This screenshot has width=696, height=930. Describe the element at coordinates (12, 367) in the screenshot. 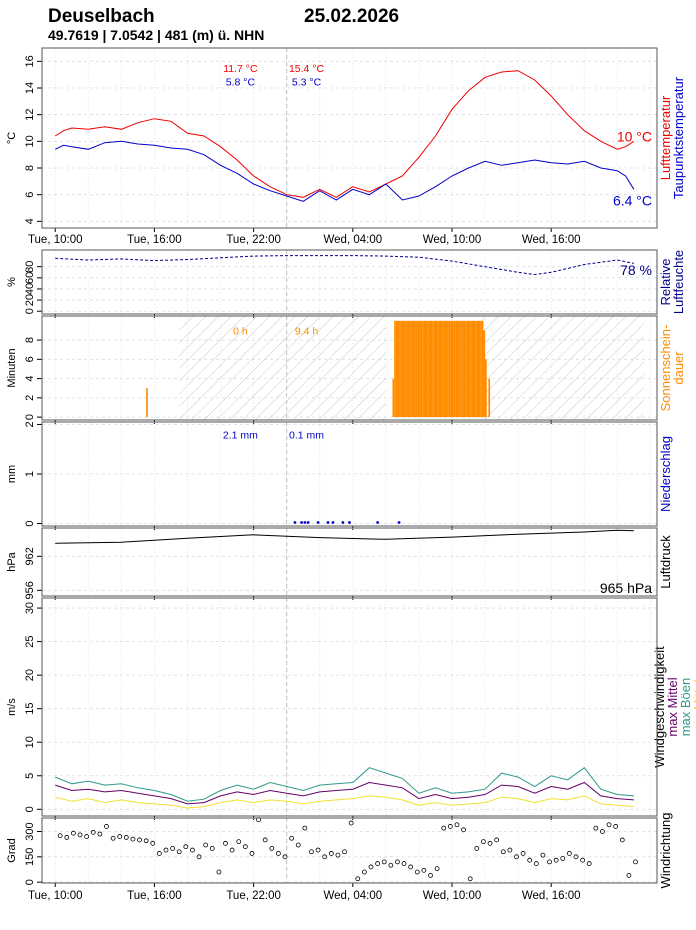

I see `y-axis-label: Minuten` at that location.